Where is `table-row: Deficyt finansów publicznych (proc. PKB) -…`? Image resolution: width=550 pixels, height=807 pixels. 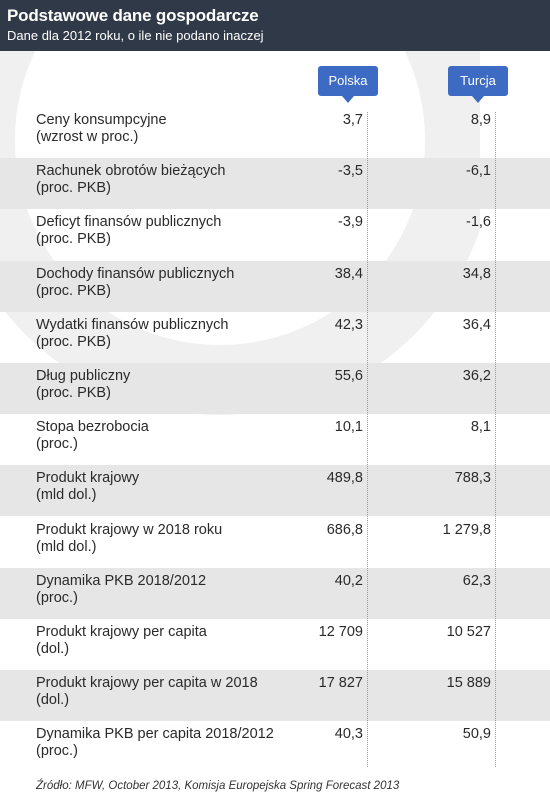
table-row: Deficyt finansów publicznych (proc. PKB) -… is located at coordinates (275, 234).